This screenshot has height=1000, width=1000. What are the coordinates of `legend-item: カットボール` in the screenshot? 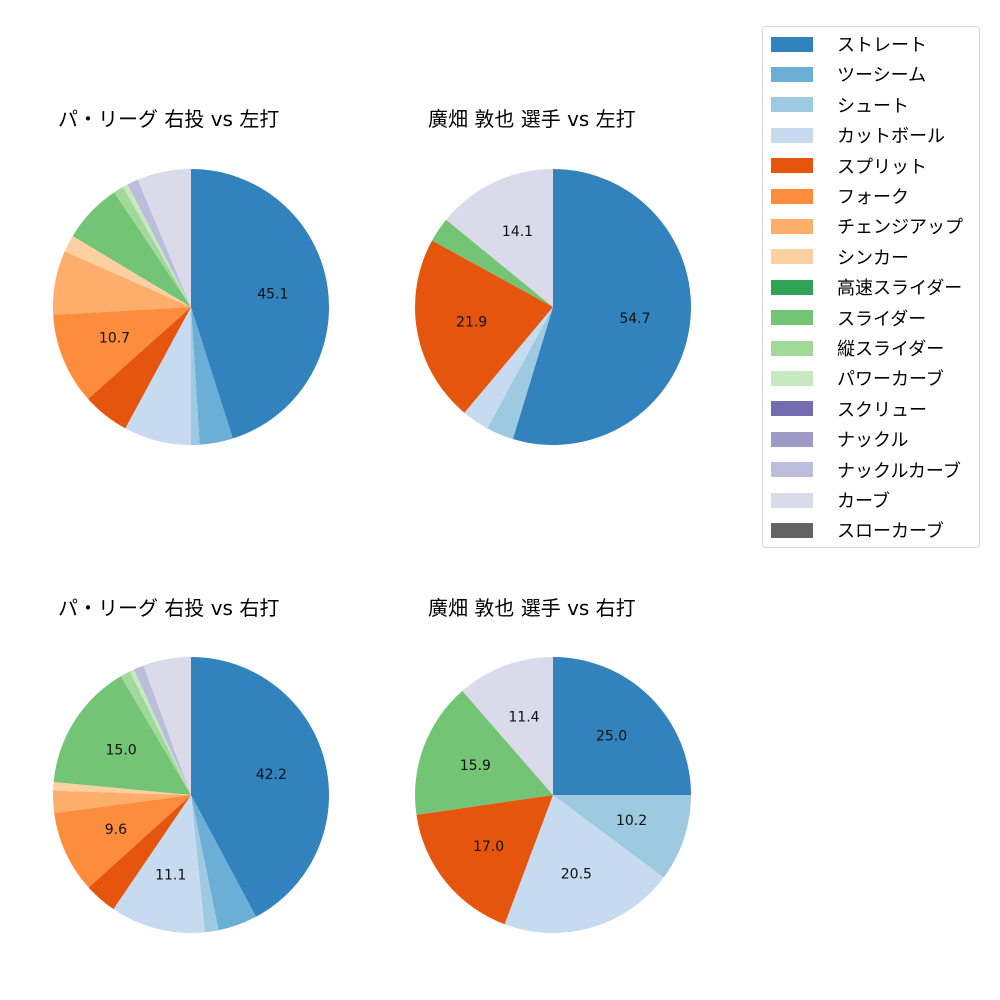 It's located at (858, 136).